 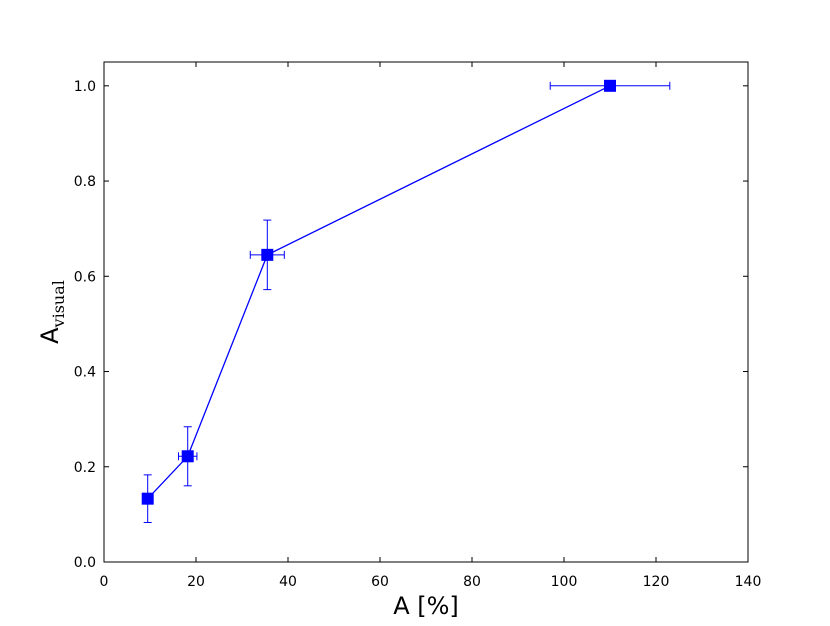 What do you see at coordinates (85, 87) in the screenshot?
I see `y-tick-label-5: 1.0` at bounding box center [85, 87].